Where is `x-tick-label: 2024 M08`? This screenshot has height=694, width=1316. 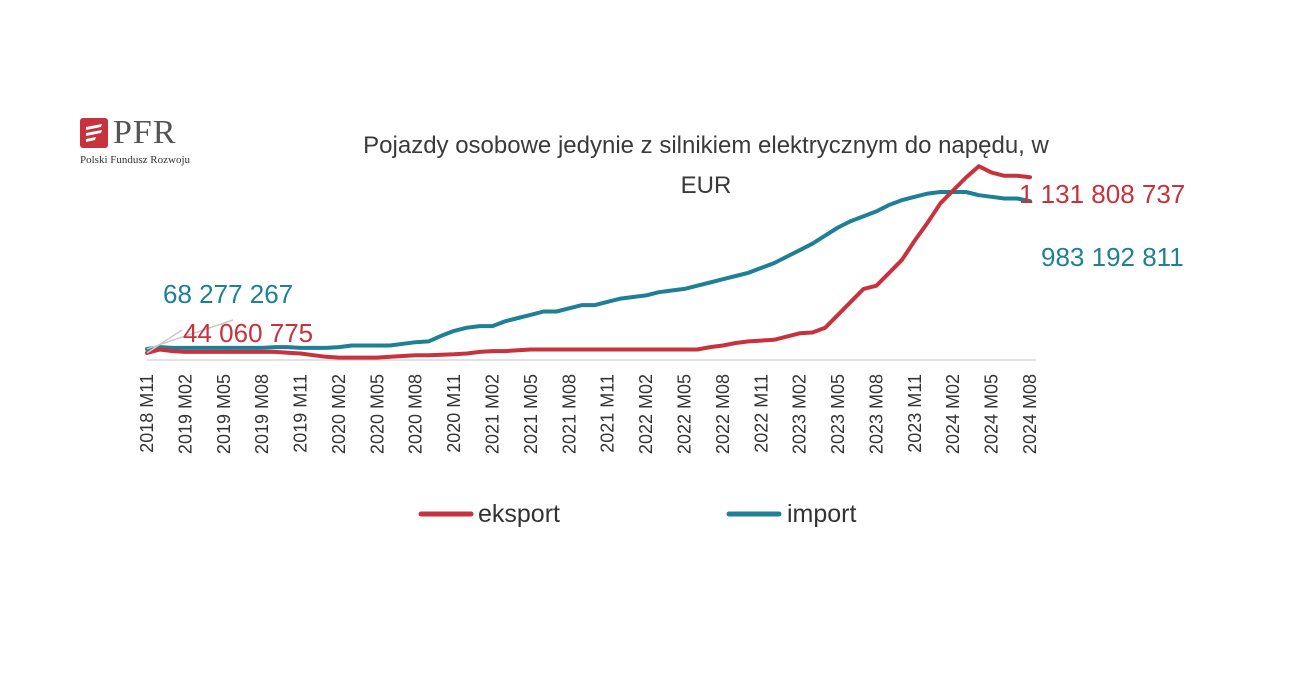
x-tick-label: 2024 M08 is located at coordinates (1030, 414).